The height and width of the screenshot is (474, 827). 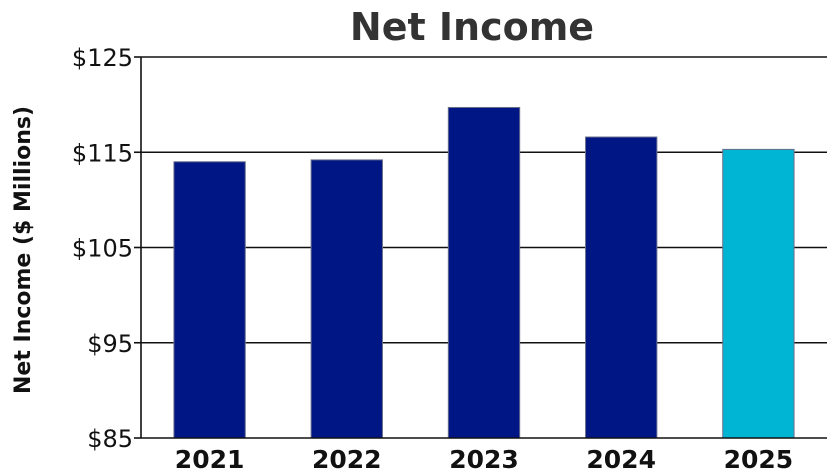 I want to click on bar-2025, so click(x=758, y=293).